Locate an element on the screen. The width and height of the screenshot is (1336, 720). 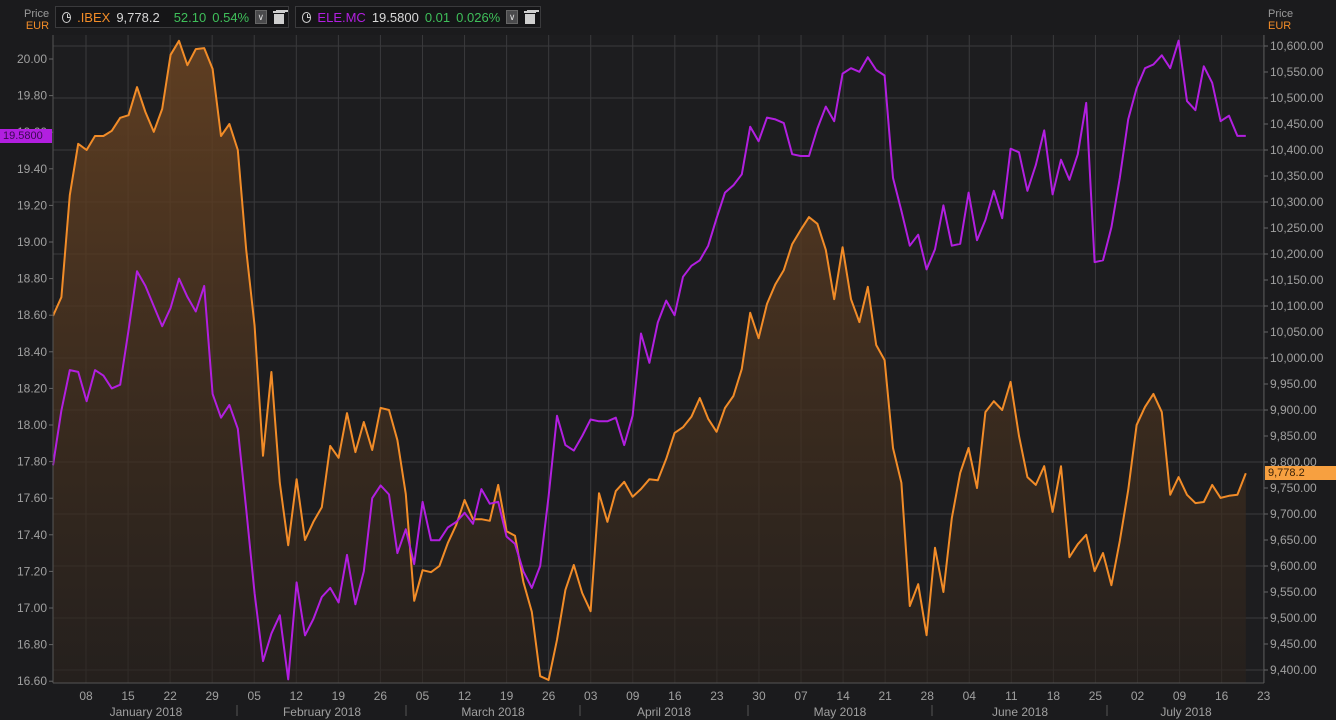
legend-last: 9,778.2 is located at coordinates (138, 17).